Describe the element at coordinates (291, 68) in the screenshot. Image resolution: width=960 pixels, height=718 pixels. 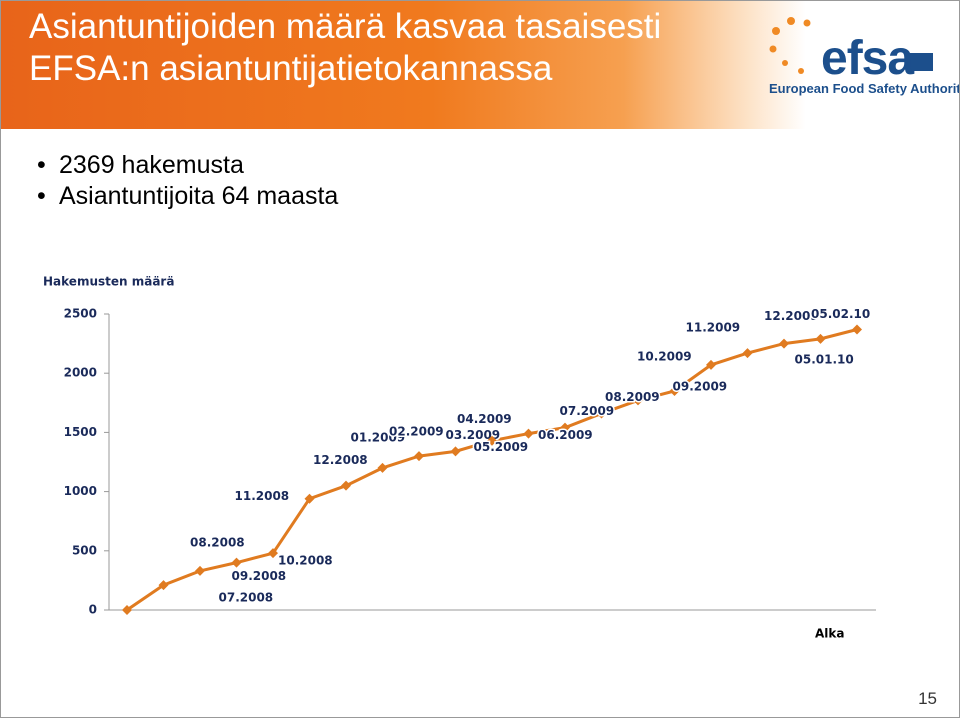
I see `title: EFSA:n asiantuntijatietokannassa` at that location.